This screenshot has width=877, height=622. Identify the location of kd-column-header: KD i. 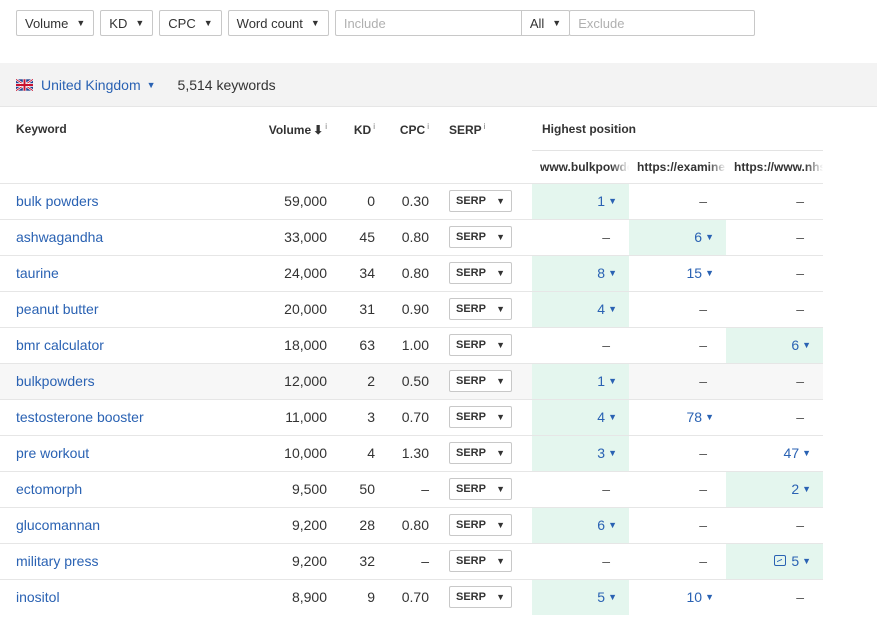
(351, 129).